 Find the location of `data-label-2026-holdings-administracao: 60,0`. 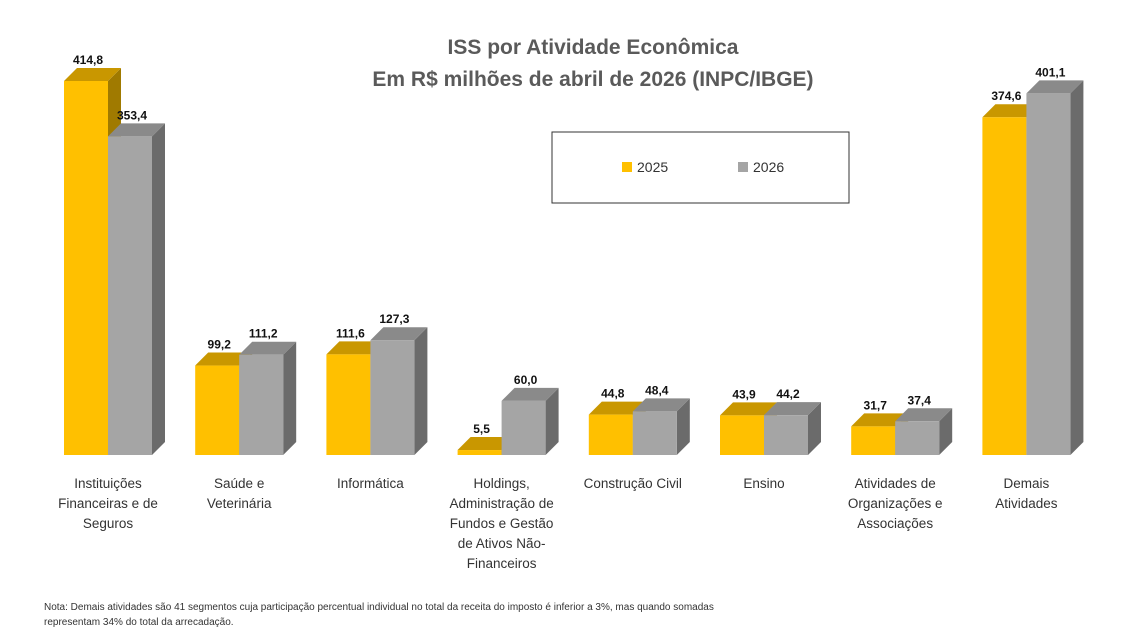

data-label-2026-holdings-administracao: 60,0 is located at coordinates (526, 380).